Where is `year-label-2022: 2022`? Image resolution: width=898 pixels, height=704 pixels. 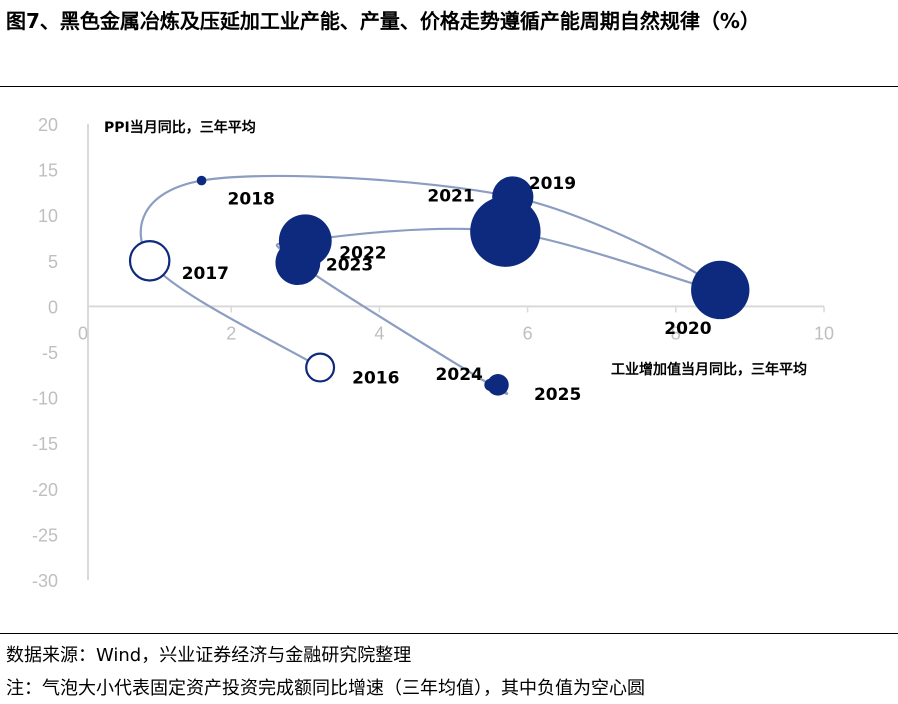
year-label-2022: 2022 is located at coordinates (362, 254).